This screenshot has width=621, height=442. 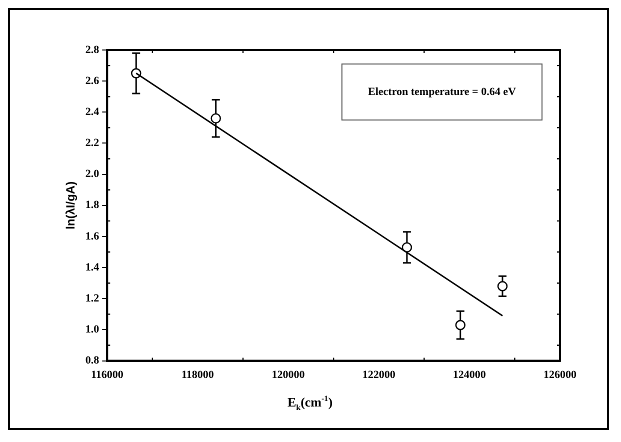 What do you see at coordinates (442, 92) in the screenshot?
I see `annotation: Electron temperature = 0.64 eV` at bounding box center [442, 92].